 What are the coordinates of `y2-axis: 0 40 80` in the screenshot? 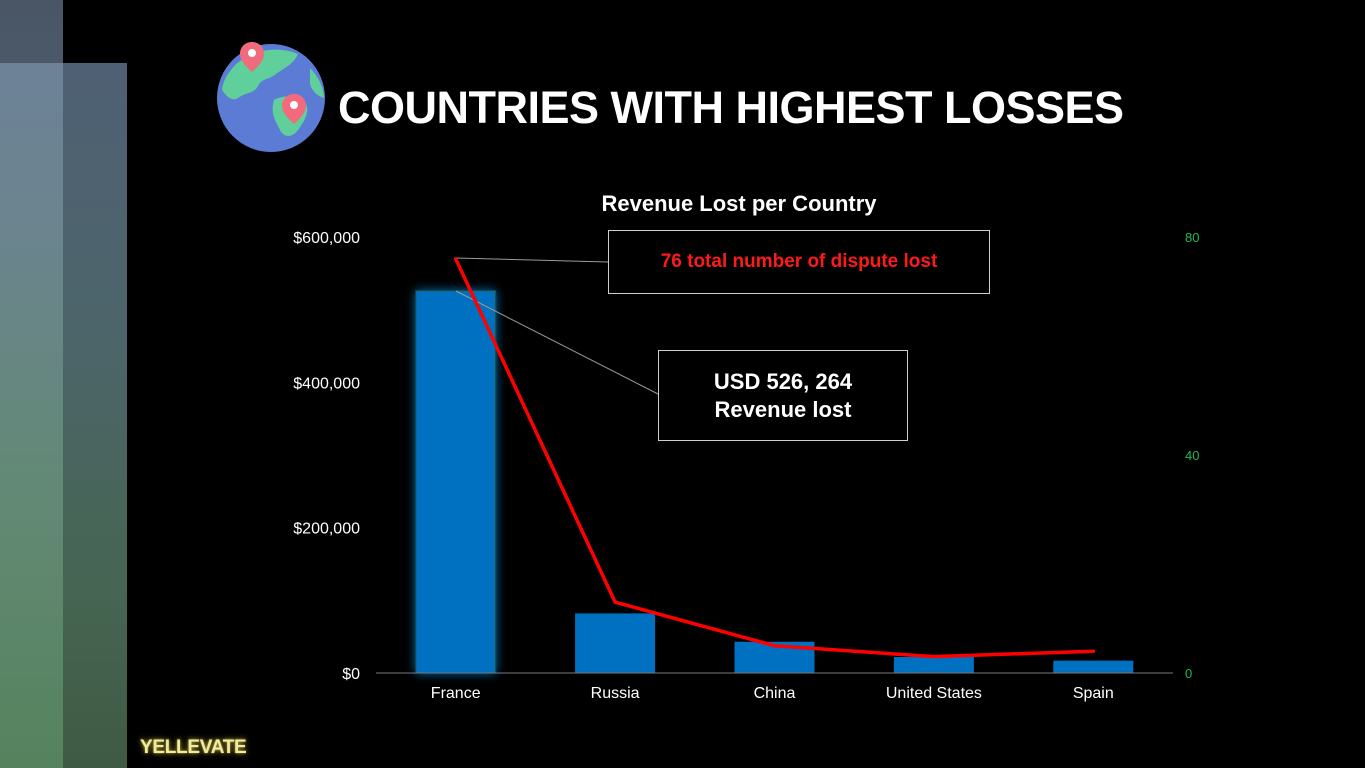 It's located at (1192, 455).